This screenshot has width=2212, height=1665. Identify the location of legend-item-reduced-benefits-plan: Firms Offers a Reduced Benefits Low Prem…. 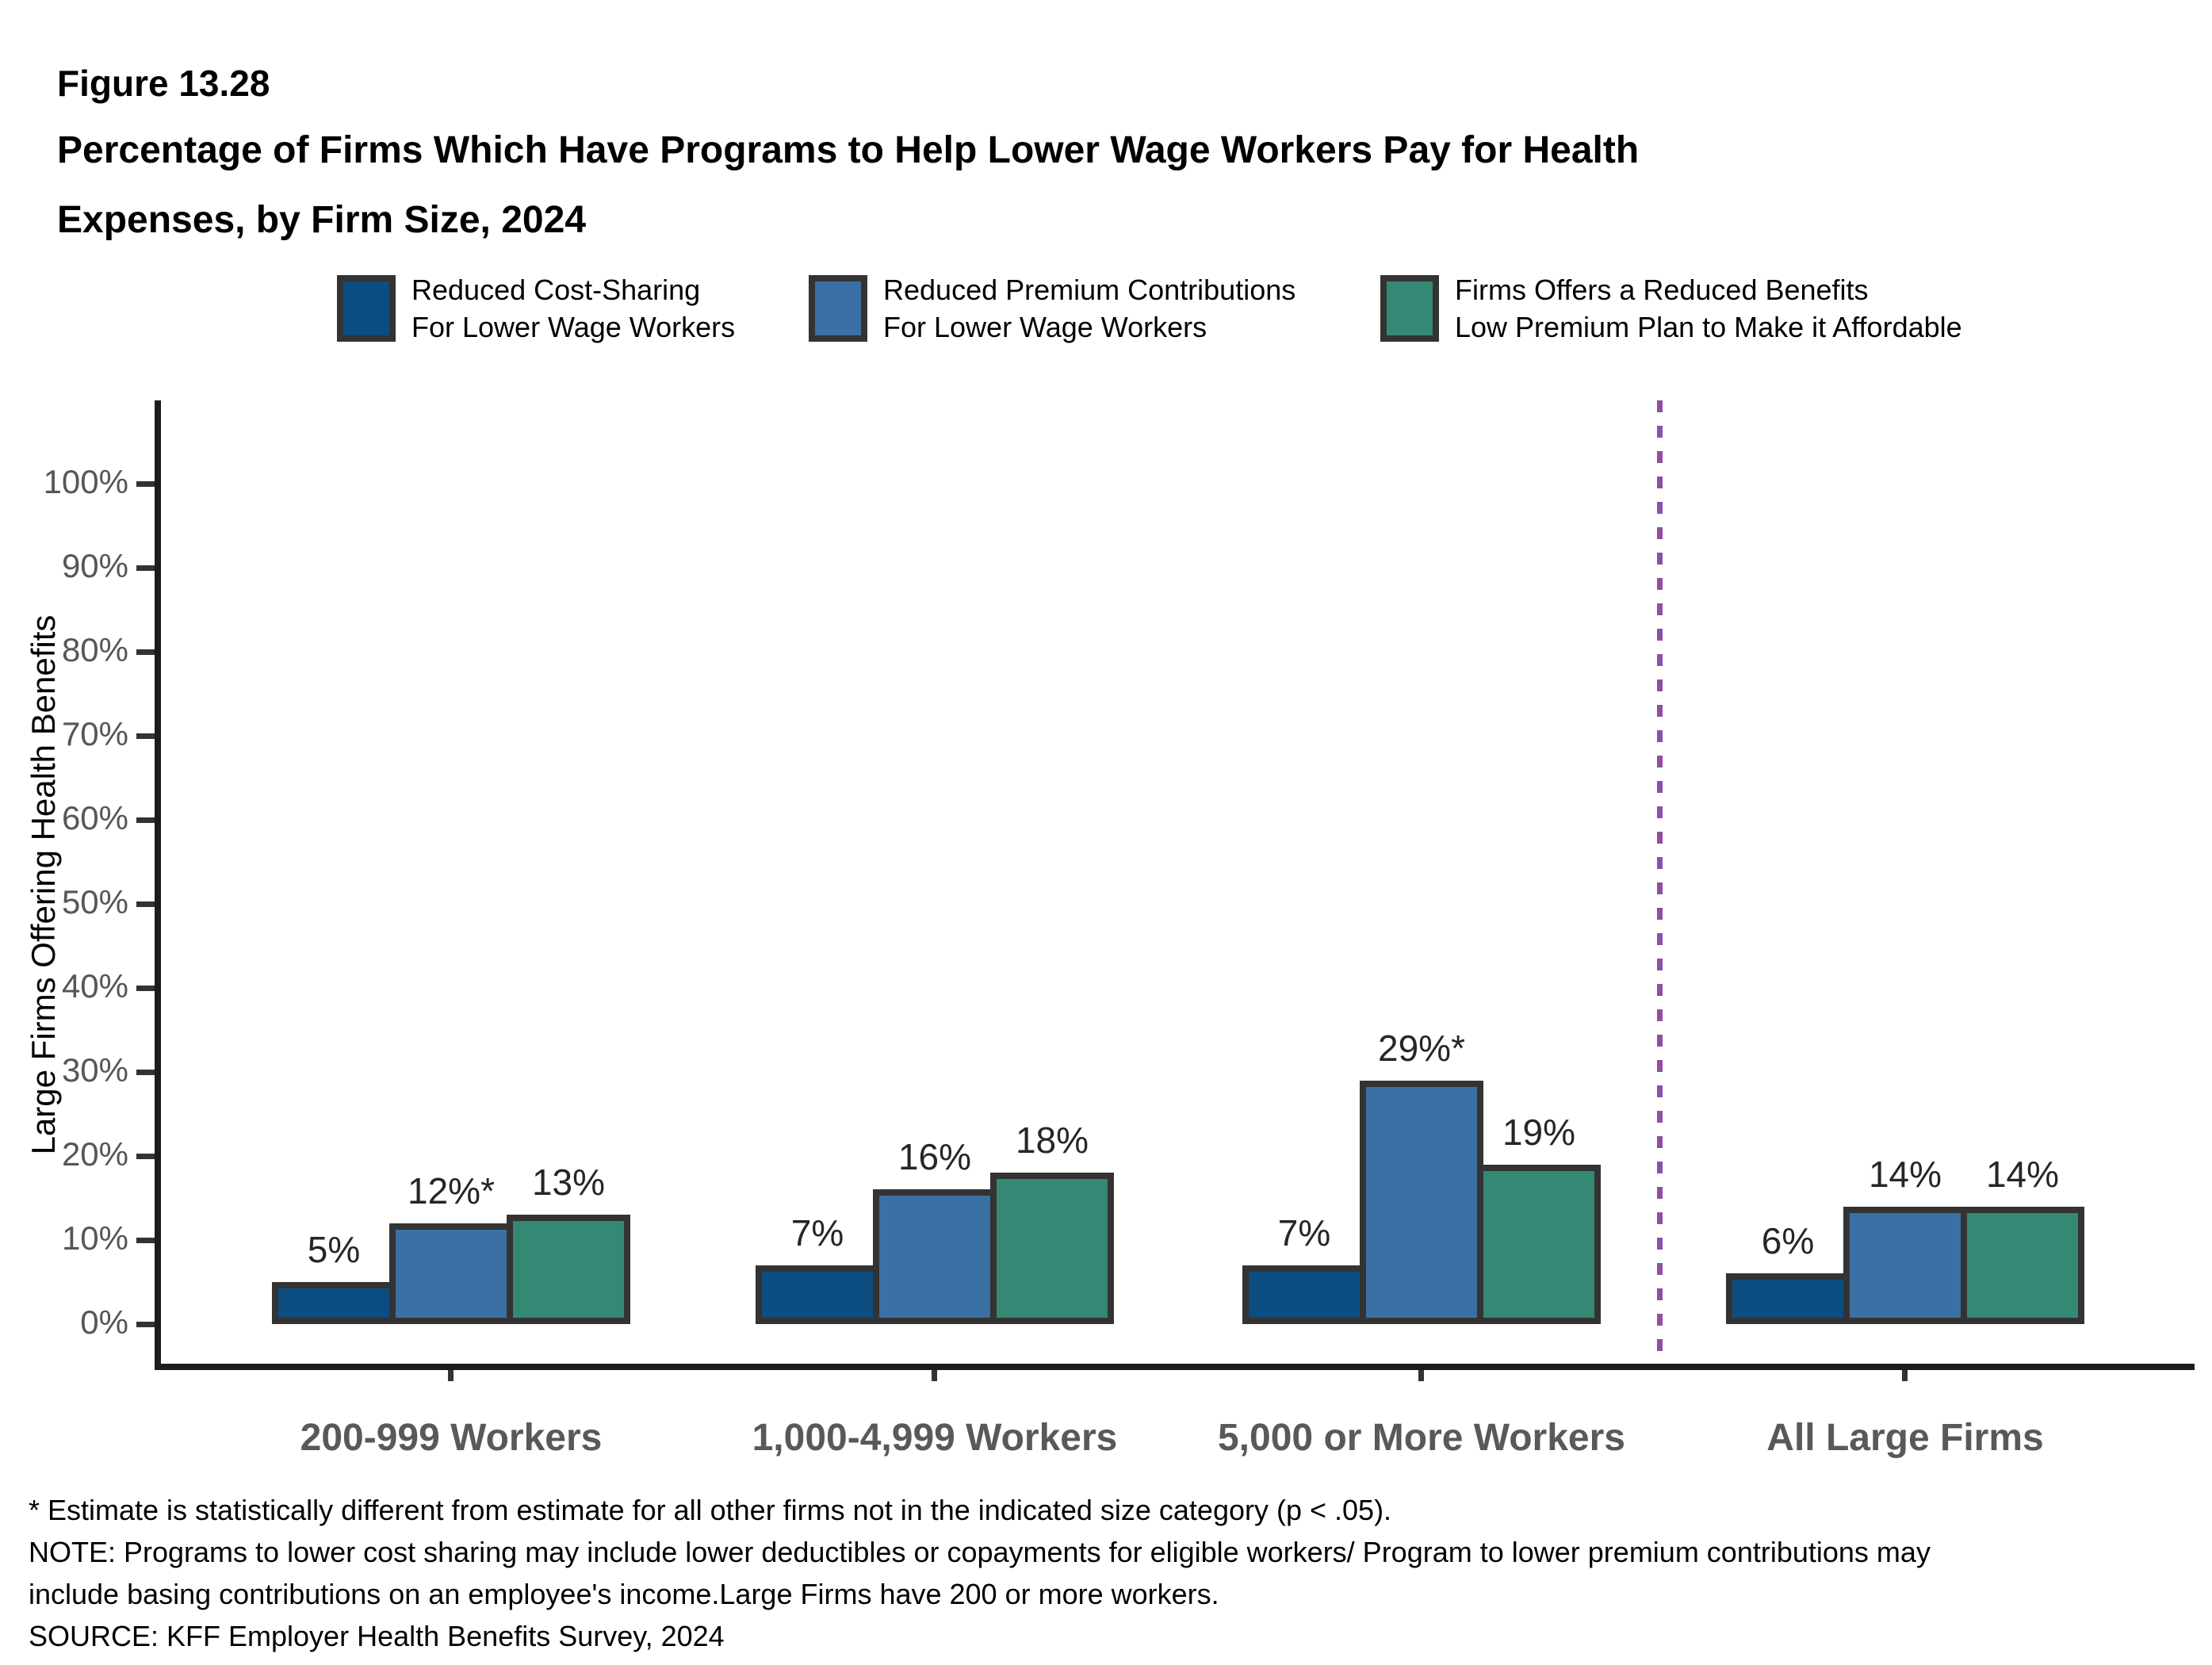
(1671, 308).